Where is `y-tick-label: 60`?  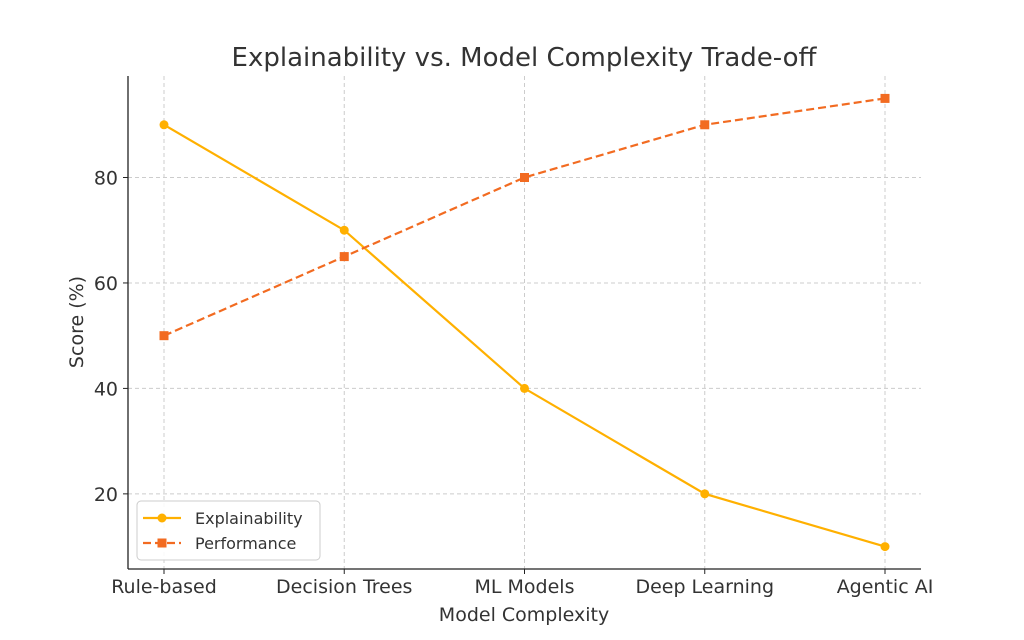
y-tick-label: 60 is located at coordinates (106, 284).